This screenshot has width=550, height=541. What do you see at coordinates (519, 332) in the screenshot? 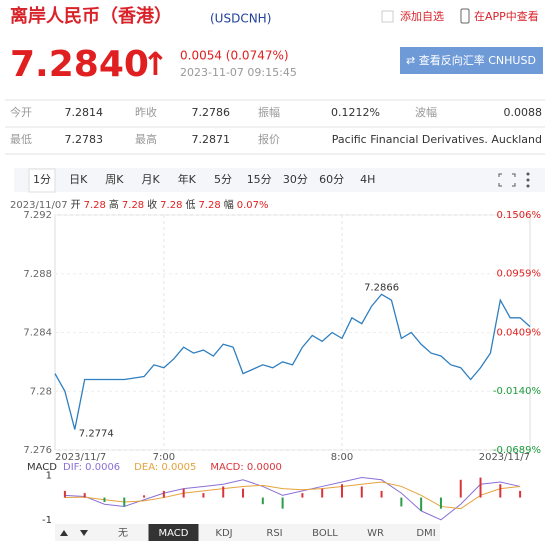
I see `y2-tick-label: 0.0409%` at bounding box center [519, 332].